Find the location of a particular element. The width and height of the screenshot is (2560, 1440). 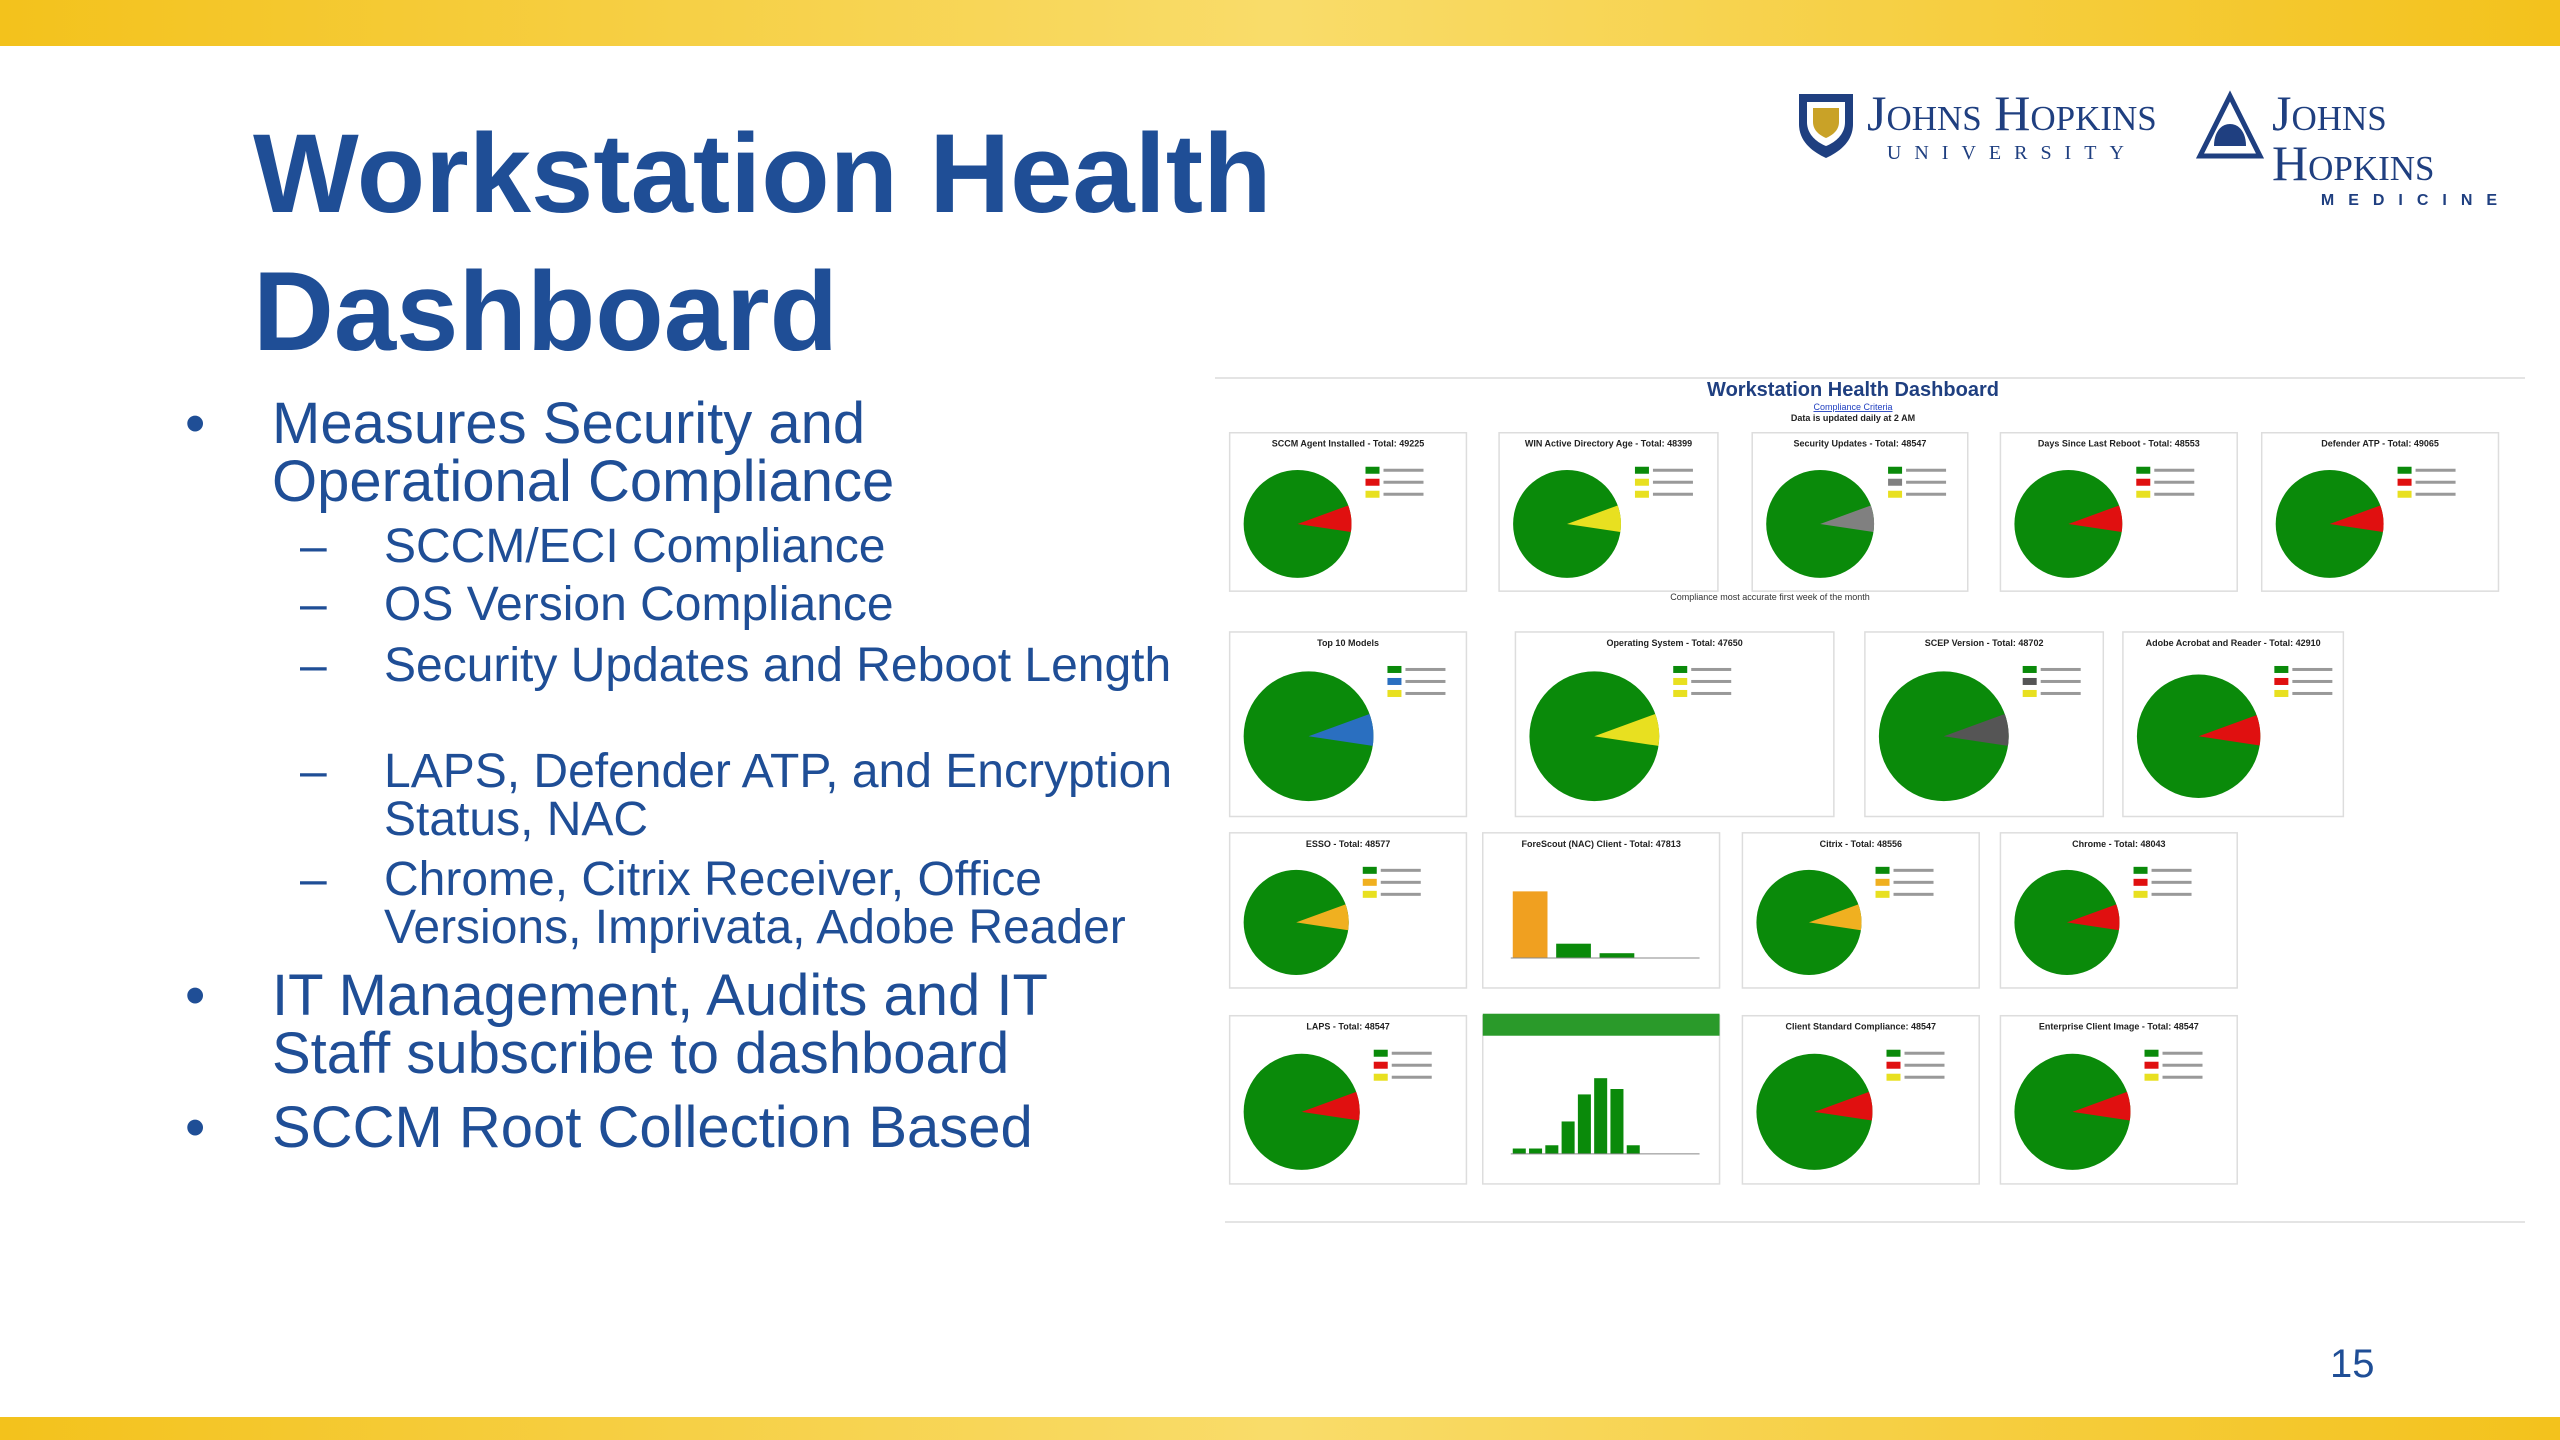

panel: Enterprise Client Image - Total: 48547 is located at coordinates (2118, 1099).